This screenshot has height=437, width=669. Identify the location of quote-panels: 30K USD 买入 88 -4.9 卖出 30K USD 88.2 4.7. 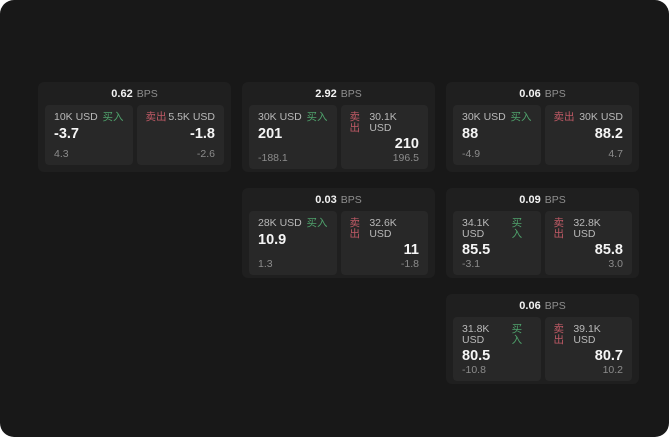
(542, 137).